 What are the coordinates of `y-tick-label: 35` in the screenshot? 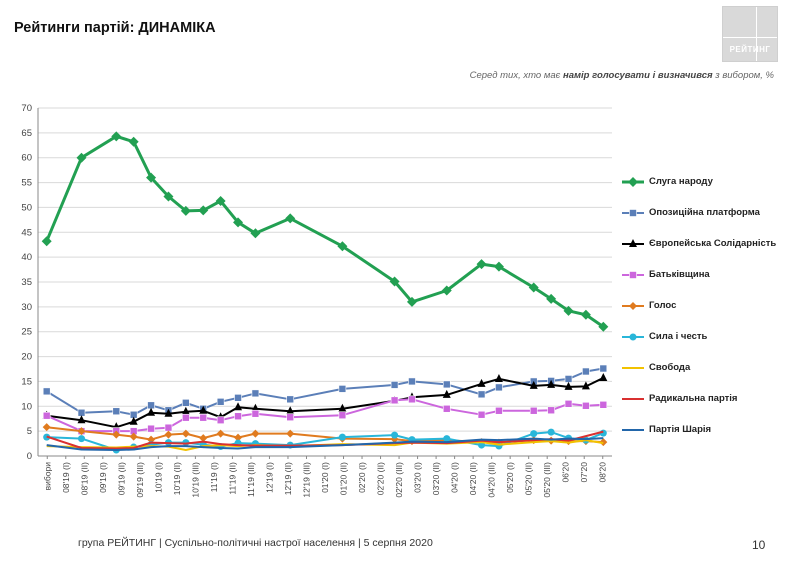 It's located at (26, 282).